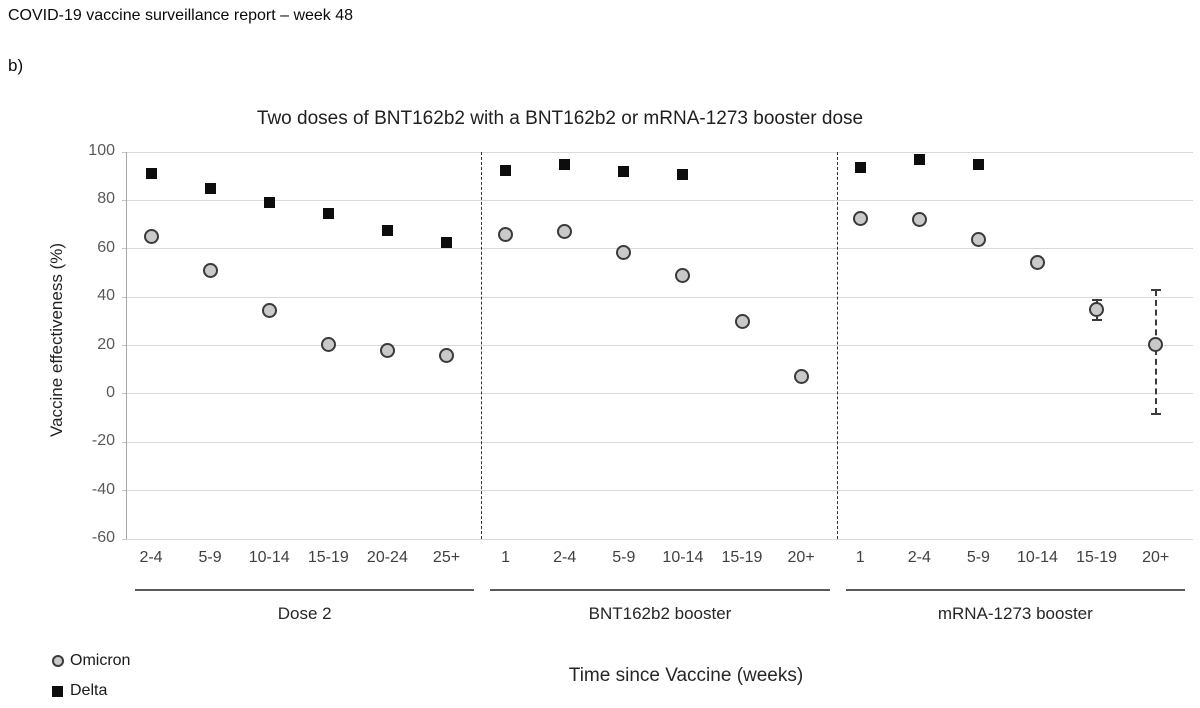  What do you see at coordinates (660, 613) in the screenshot?
I see `group-label: BNT162b2 booster` at bounding box center [660, 613].